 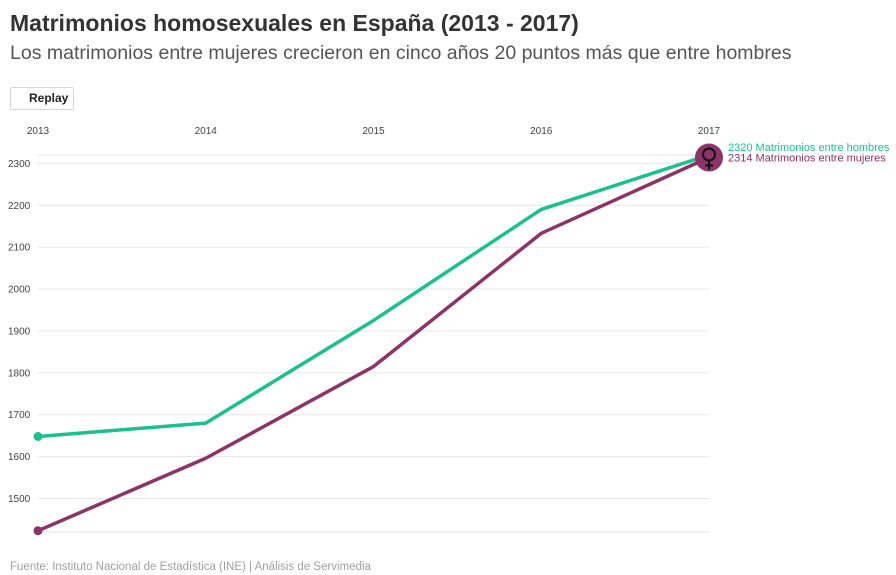 I want to click on female-symbol-icon, so click(x=709, y=157).